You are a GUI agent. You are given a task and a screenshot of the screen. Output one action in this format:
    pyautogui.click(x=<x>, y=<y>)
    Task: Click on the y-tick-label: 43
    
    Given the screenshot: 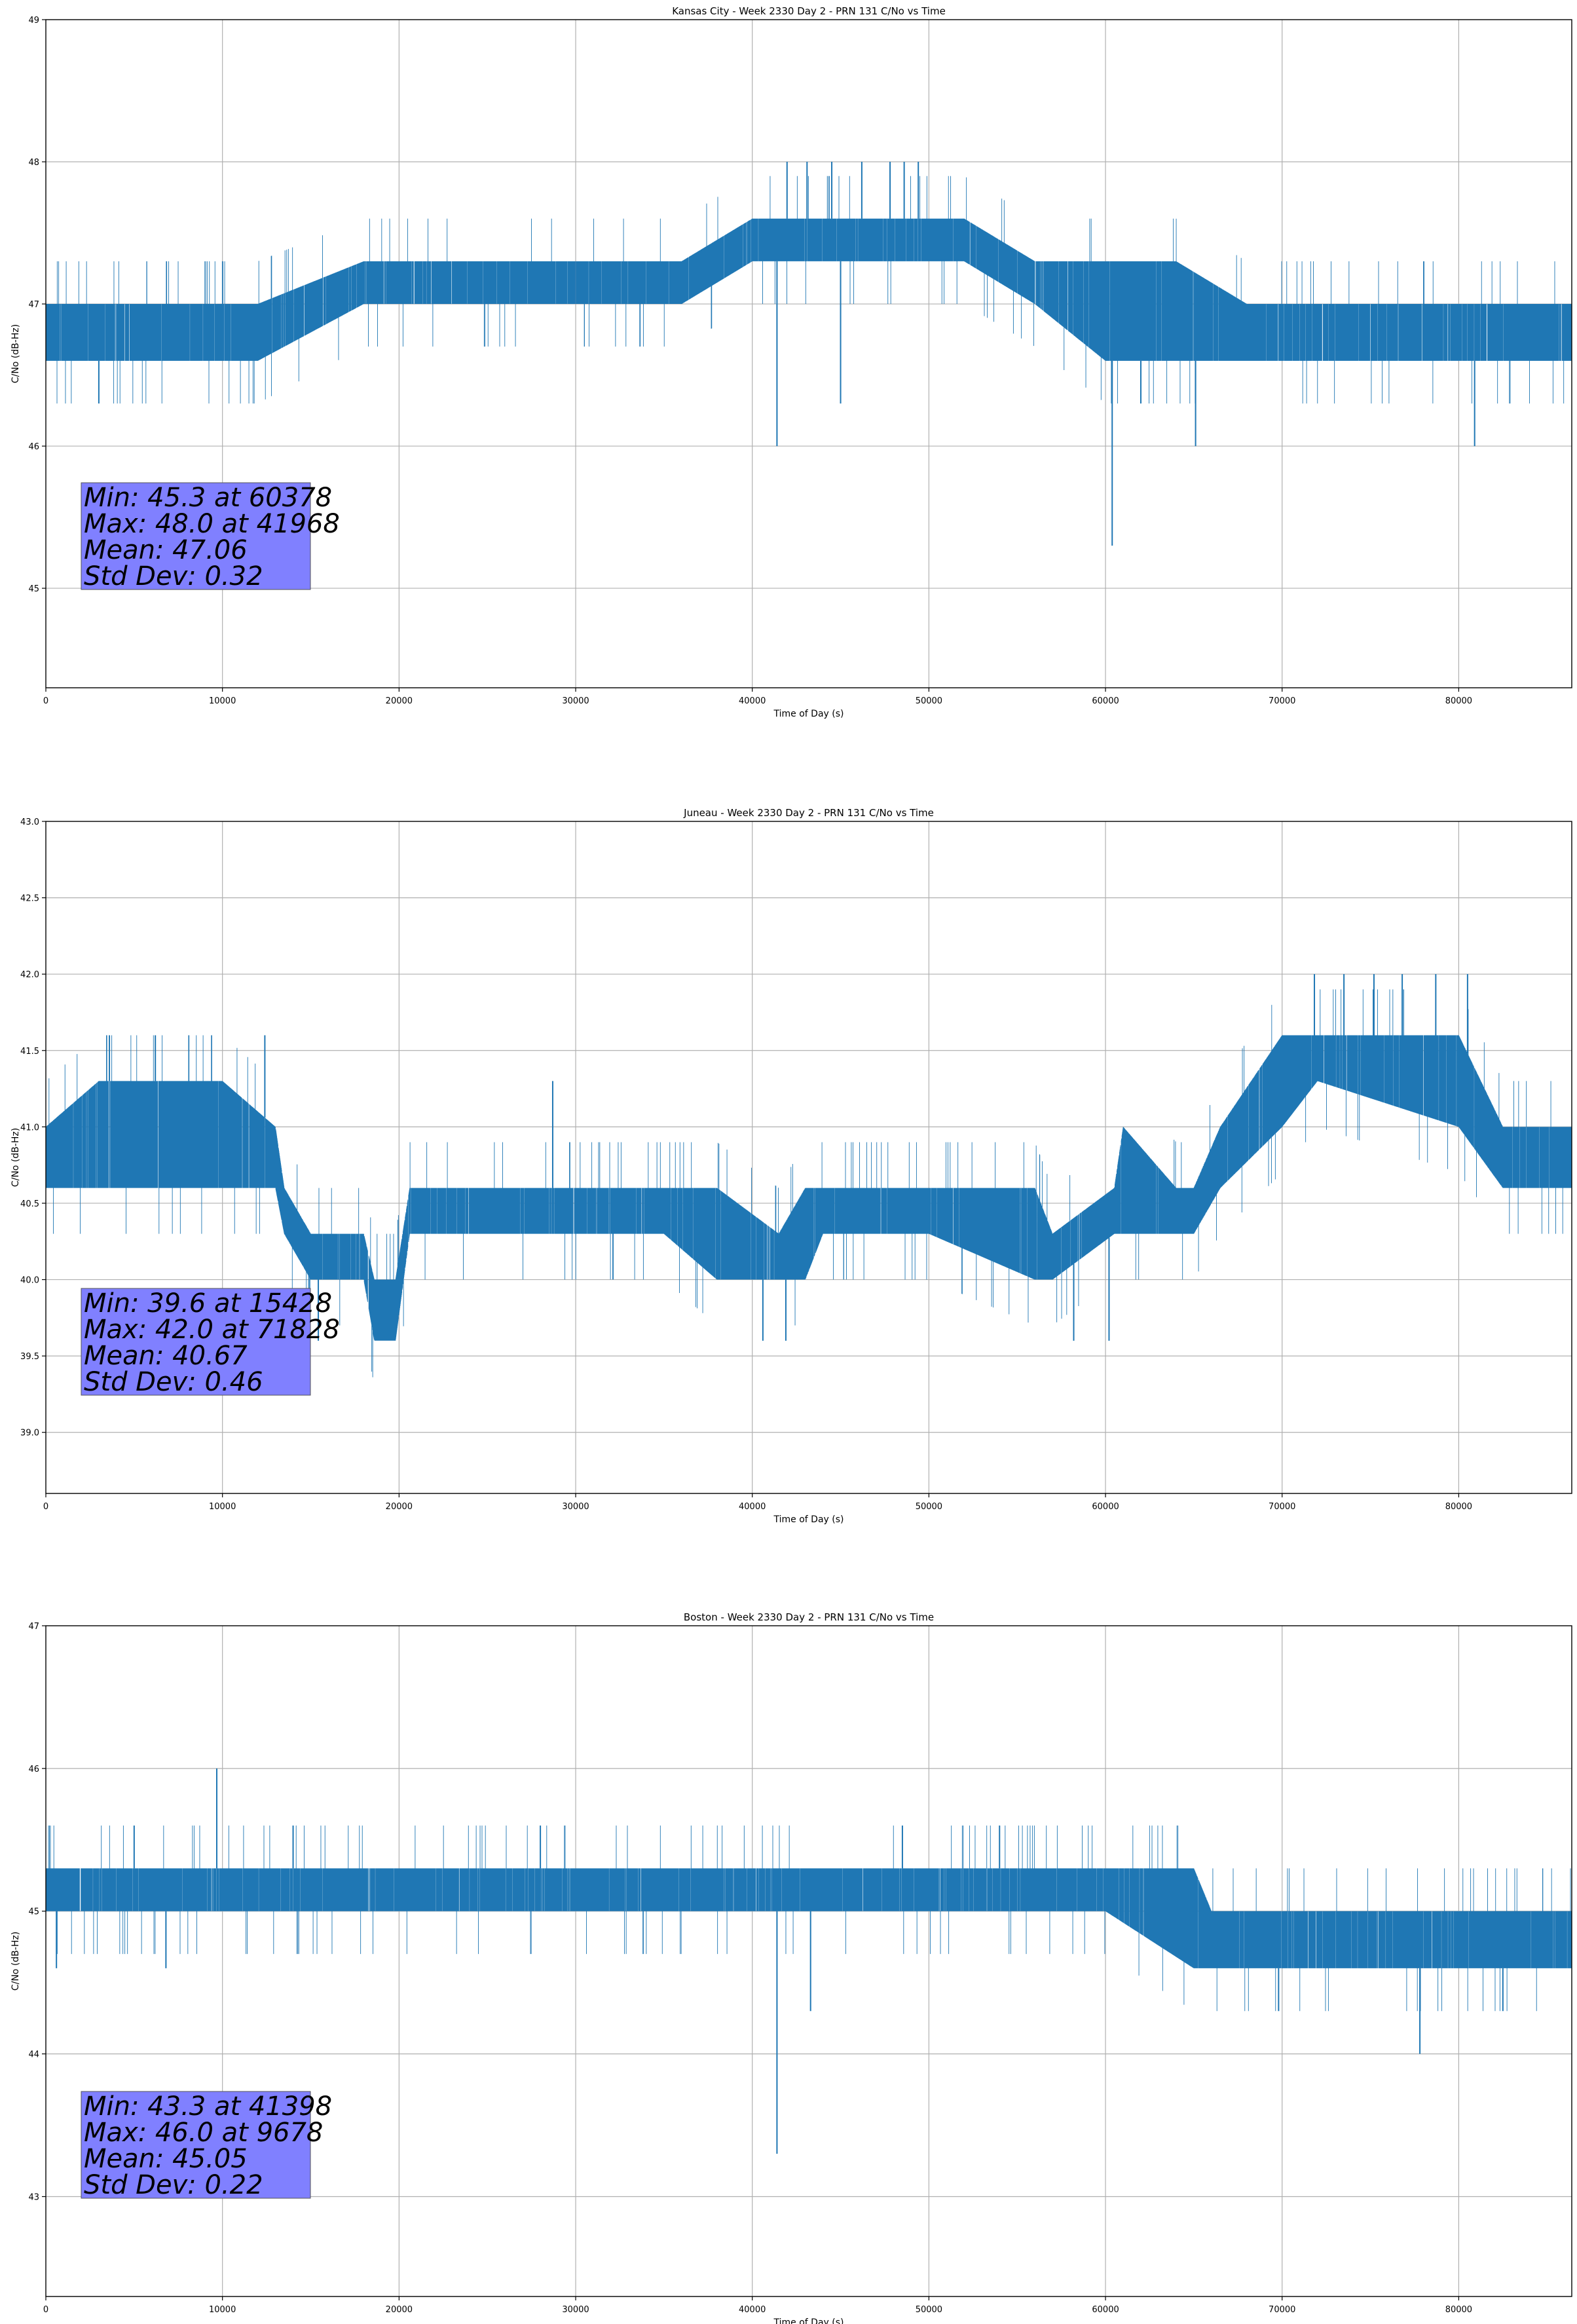 What is the action you would take?
    pyautogui.click(x=33, y=2197)
    